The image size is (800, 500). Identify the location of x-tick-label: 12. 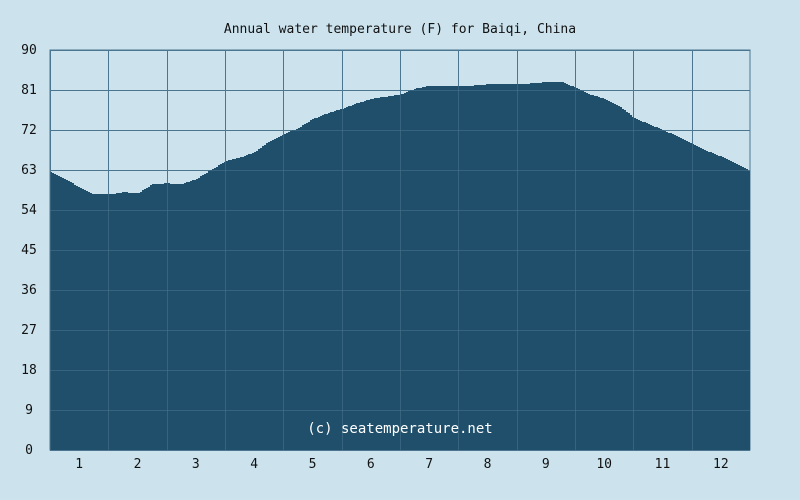
(721, 464).